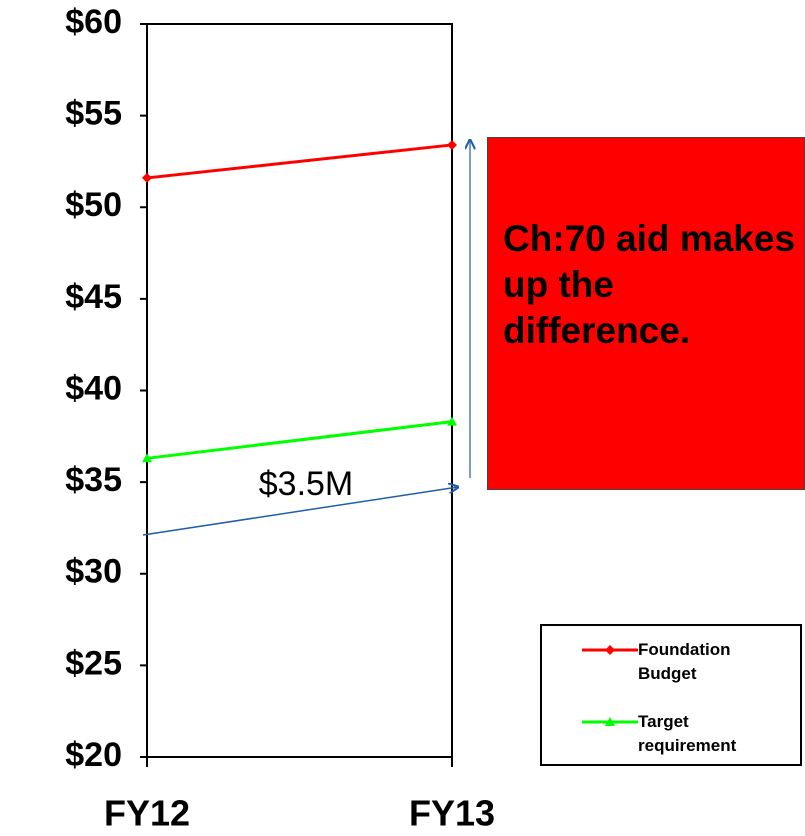 This screenshot has width=805, height=836. I want to click on note-text: Ch:70 aid makes up the difference., so click(649, 284).